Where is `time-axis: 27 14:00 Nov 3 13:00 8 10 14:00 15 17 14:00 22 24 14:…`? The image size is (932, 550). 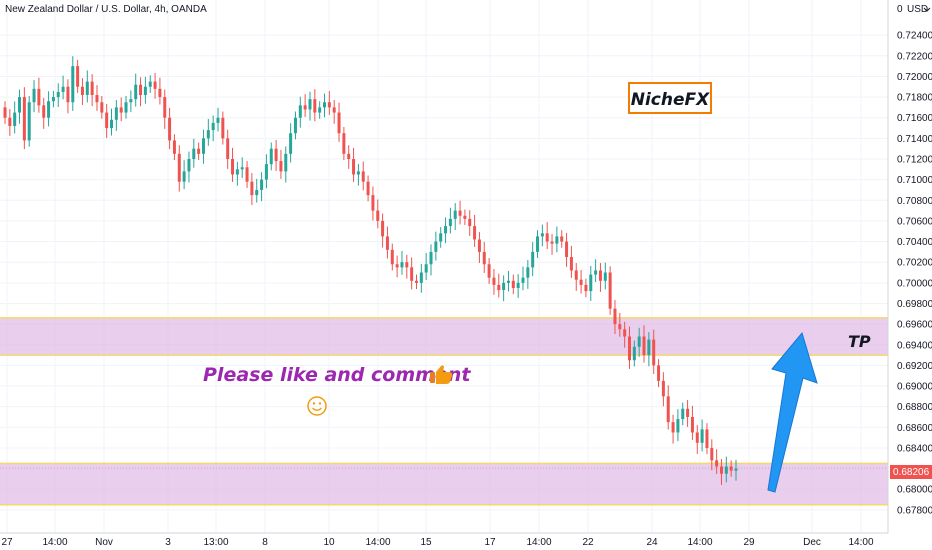 time-axis: 27 14:00 Nov 3 13:00 8 10 14:00 15 17 14:00 22 24 14:… is located at coordinates (437, 542).